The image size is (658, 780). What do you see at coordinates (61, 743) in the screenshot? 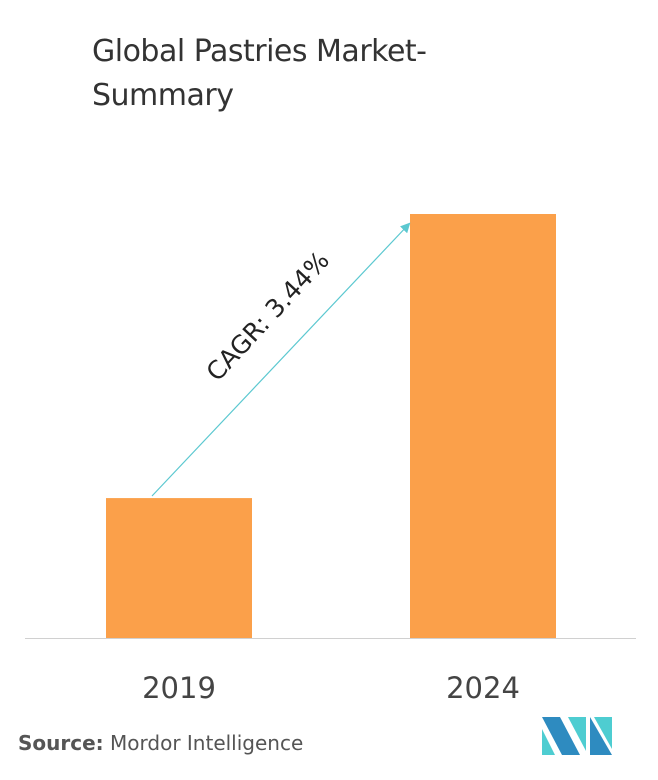
I see `source-label: Source:` at bounding box center [61, 743].